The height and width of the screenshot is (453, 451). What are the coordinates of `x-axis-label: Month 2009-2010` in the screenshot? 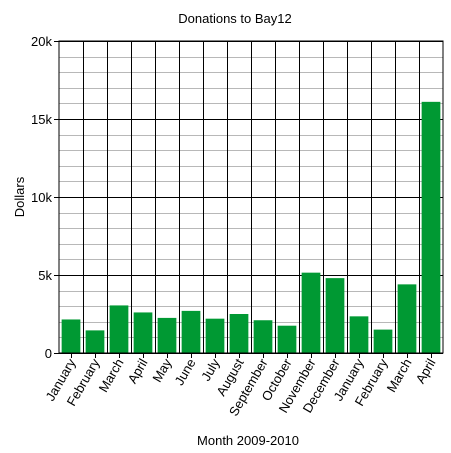 It's located at (248, 440).